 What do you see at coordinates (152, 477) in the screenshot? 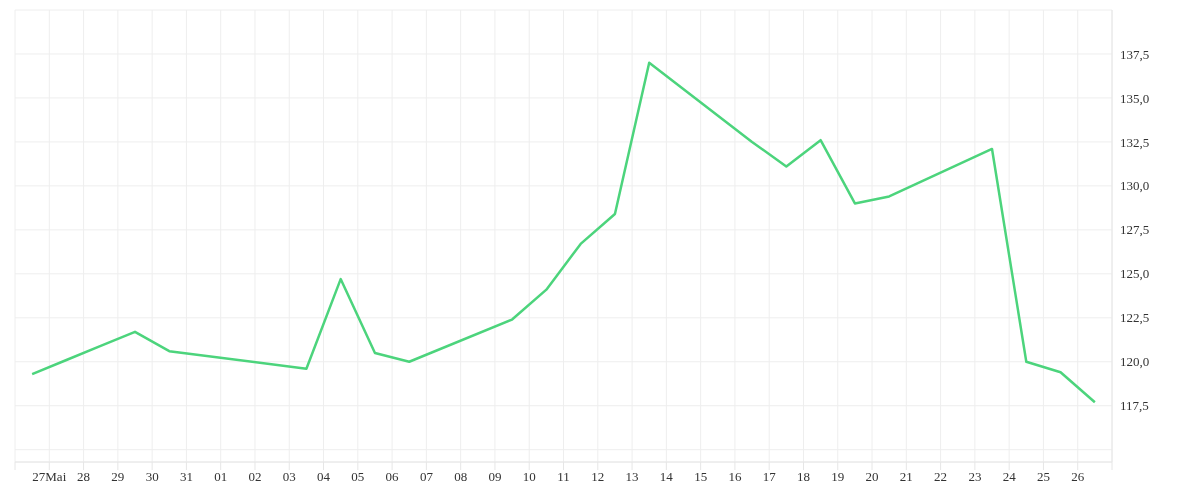
I see `x-tick-label: 30` at bounding box center [152, 477].